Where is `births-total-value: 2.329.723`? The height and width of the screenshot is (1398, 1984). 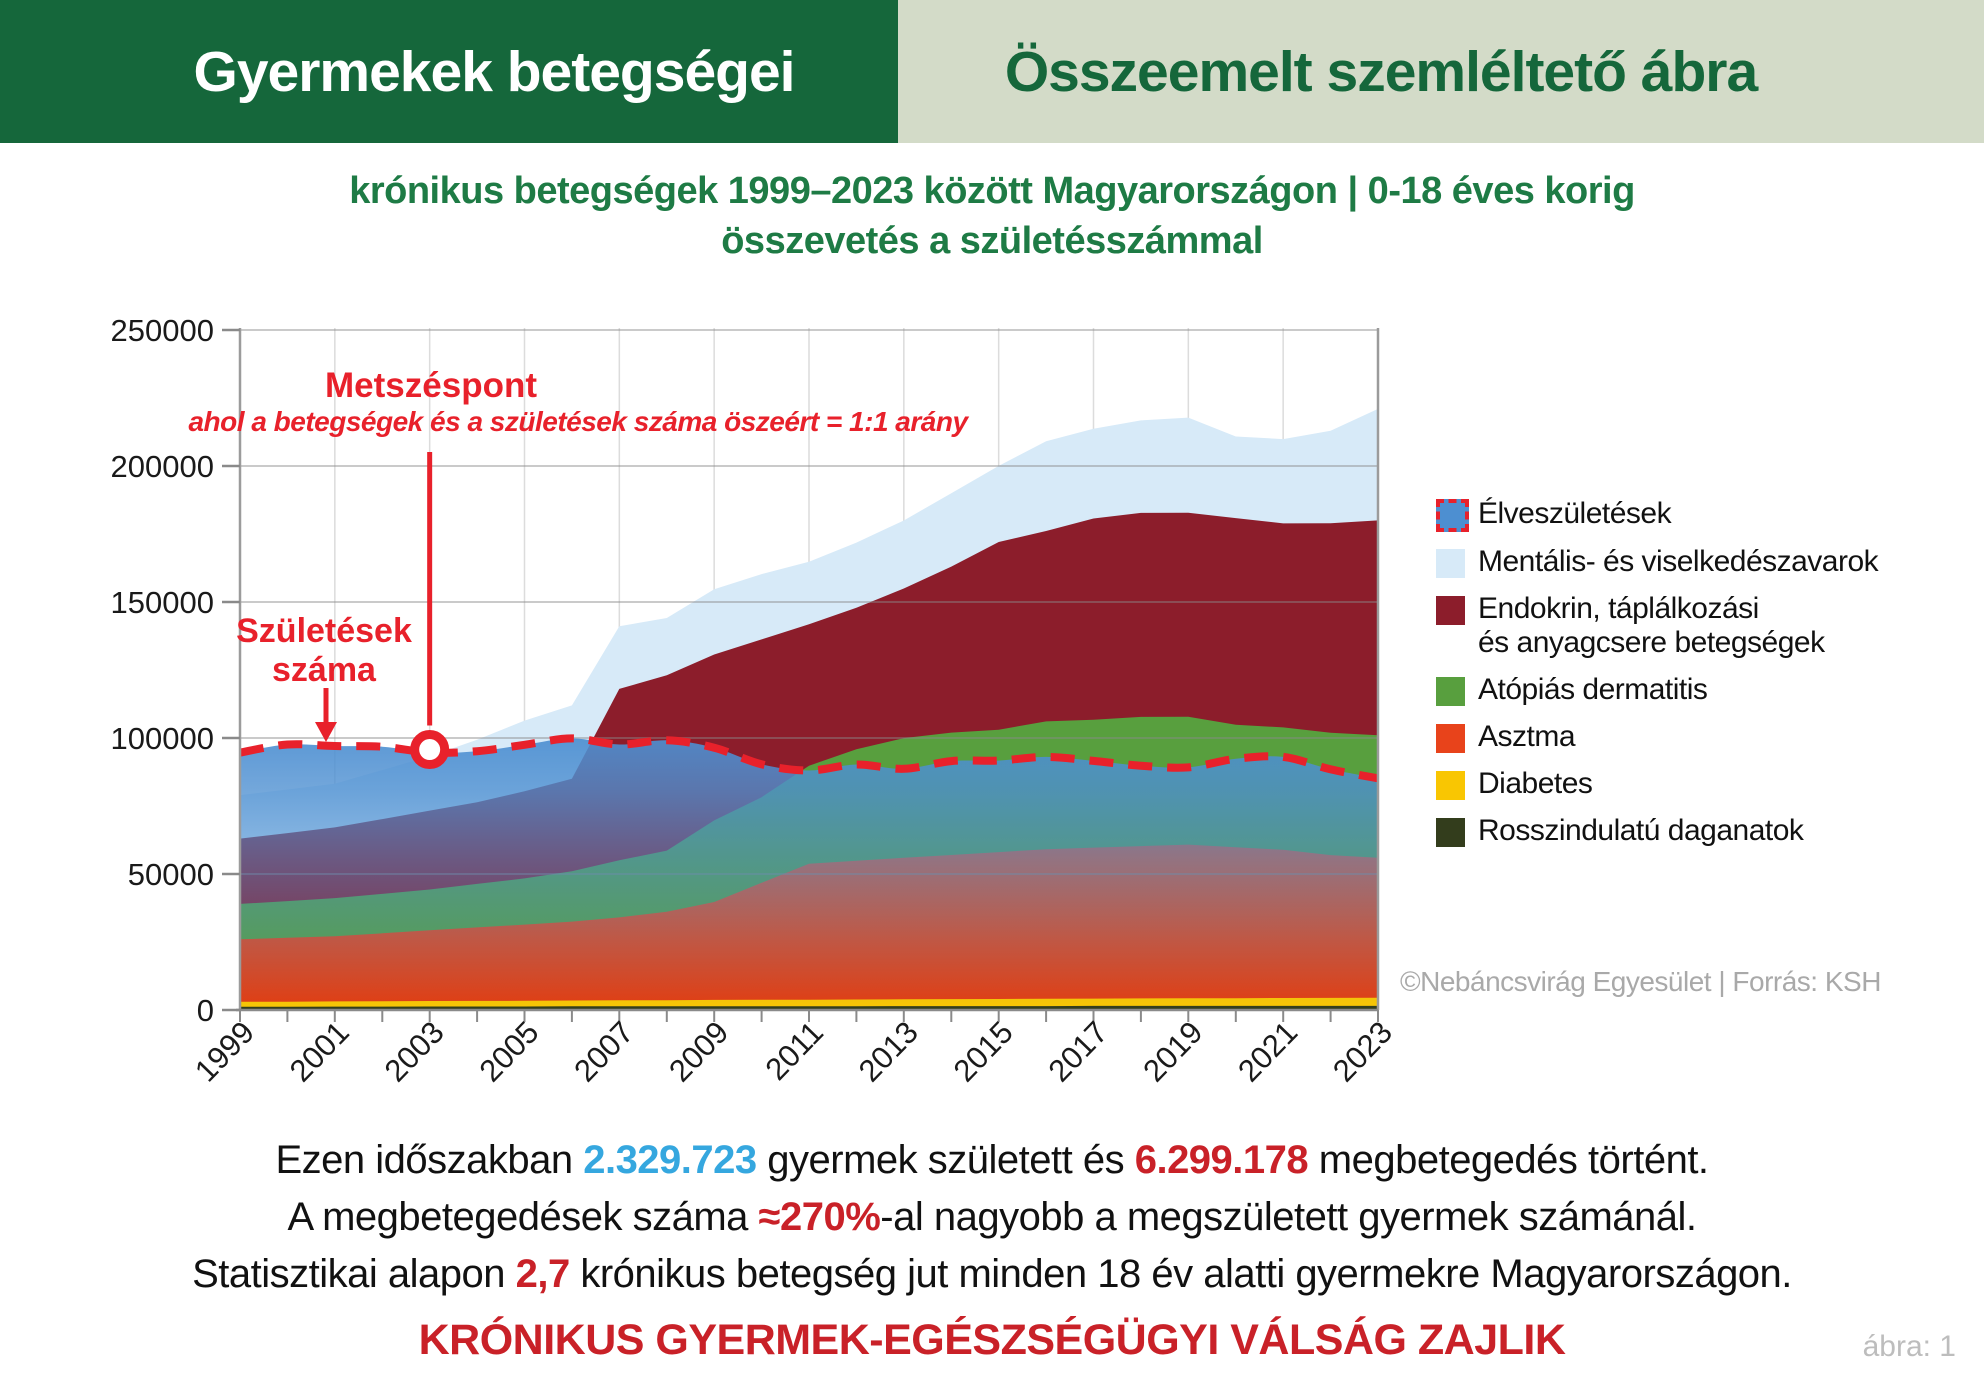 births-total-value: 2.329.723 is located at coordinates (670, 1160).